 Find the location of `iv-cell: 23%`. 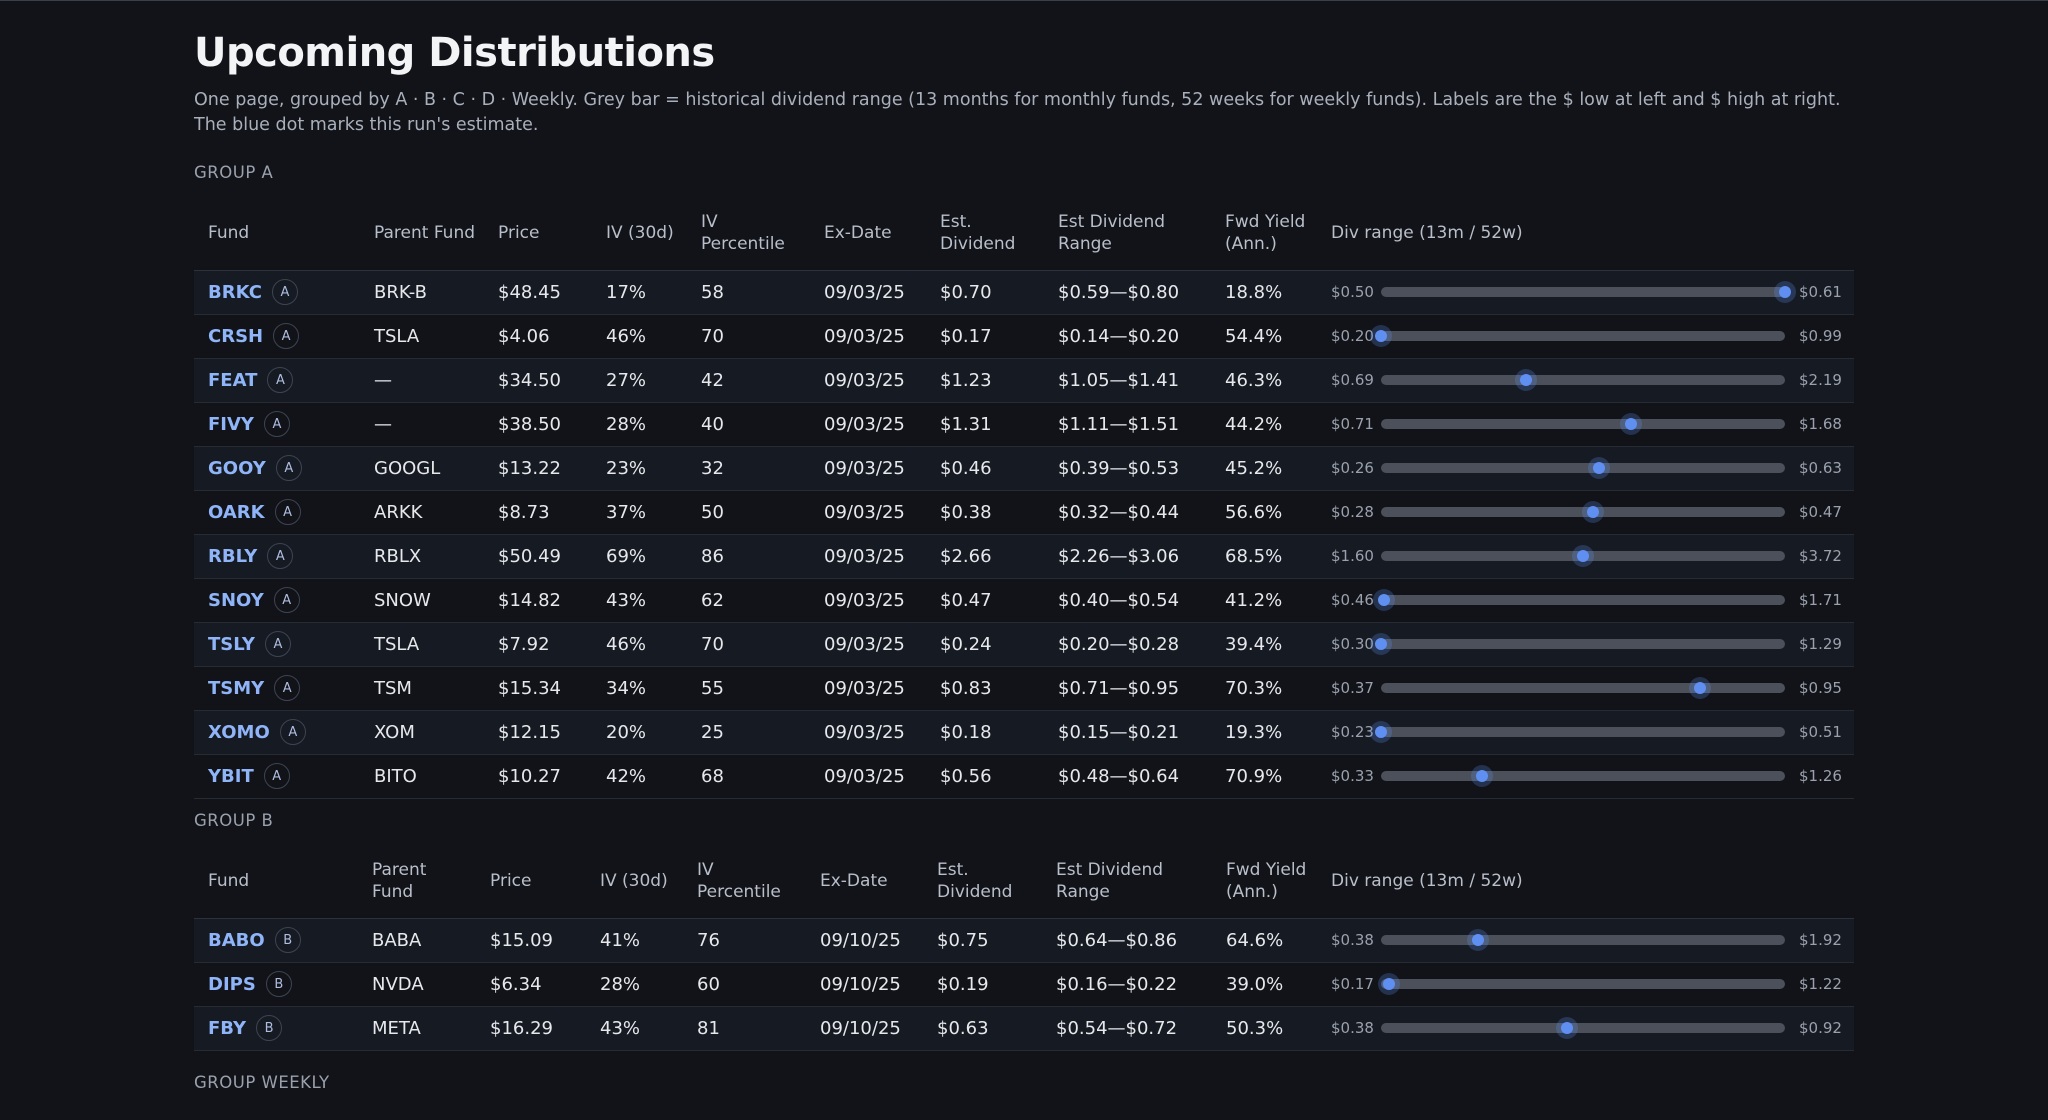

iv-cell: 23% is located at coordinates (626, 468).